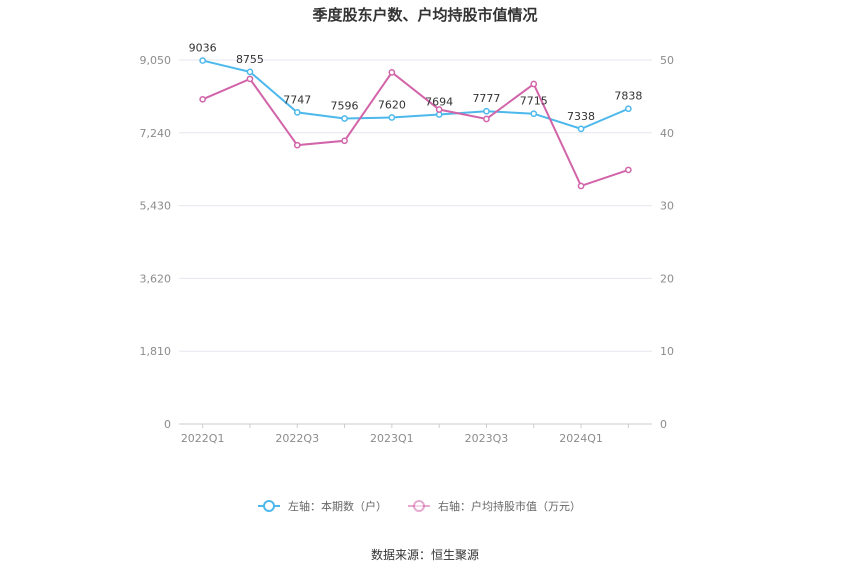  What do you see at coordinates (534, 101) in the screenshot?
I see `data-label: 7715` at bounding box center [534, 101].